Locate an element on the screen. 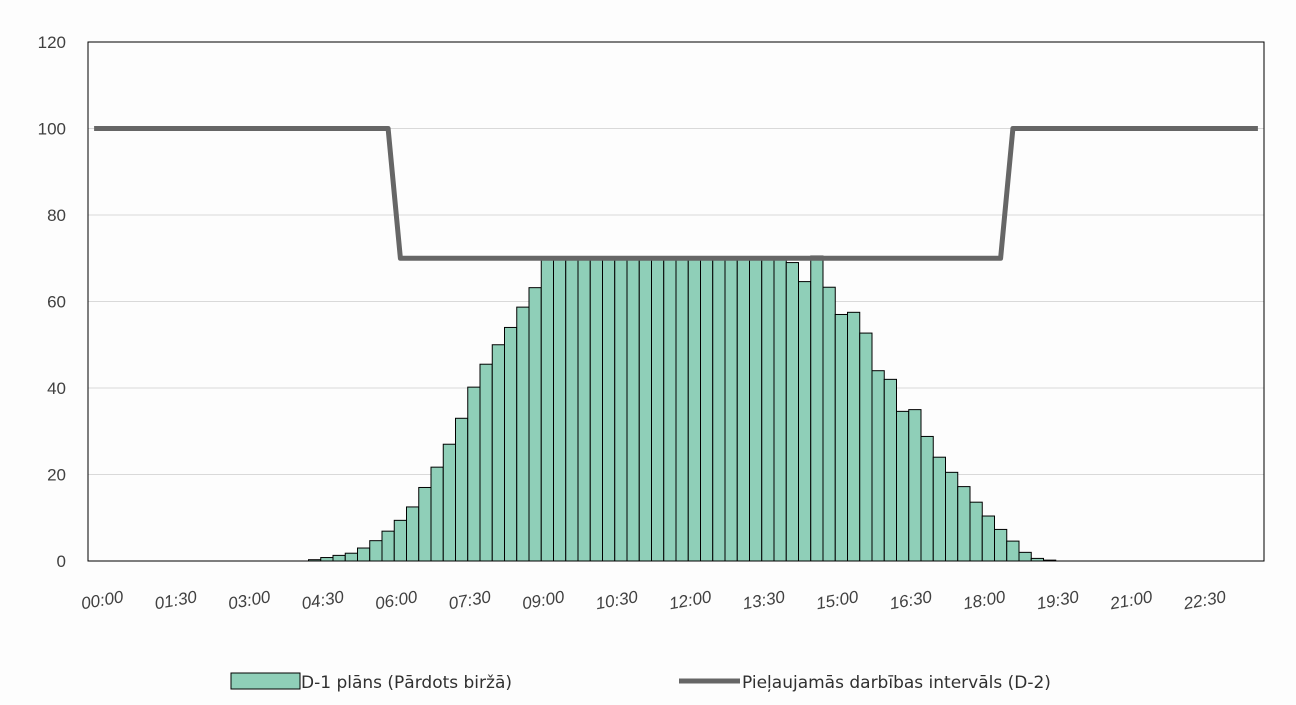 The width and height of the screenshot is (1296, 705). legend-swatch-bar is located at coordinates (265, 681).